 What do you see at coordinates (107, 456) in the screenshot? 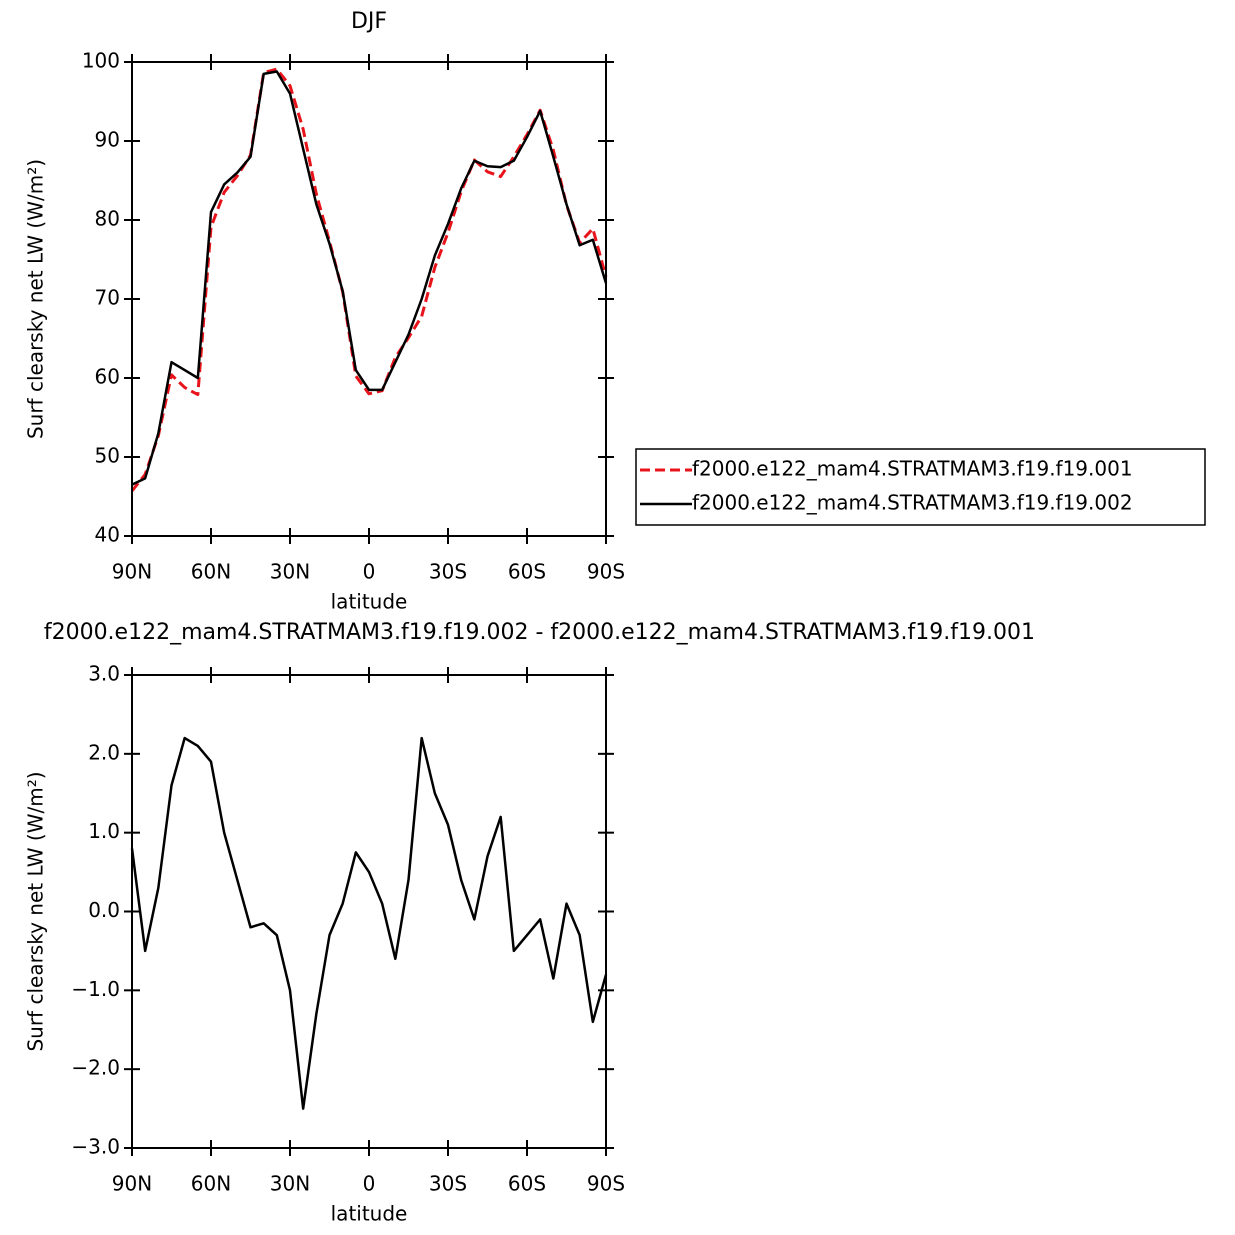
I see `y-tick-label: 50` at bounding box center [107, 456].